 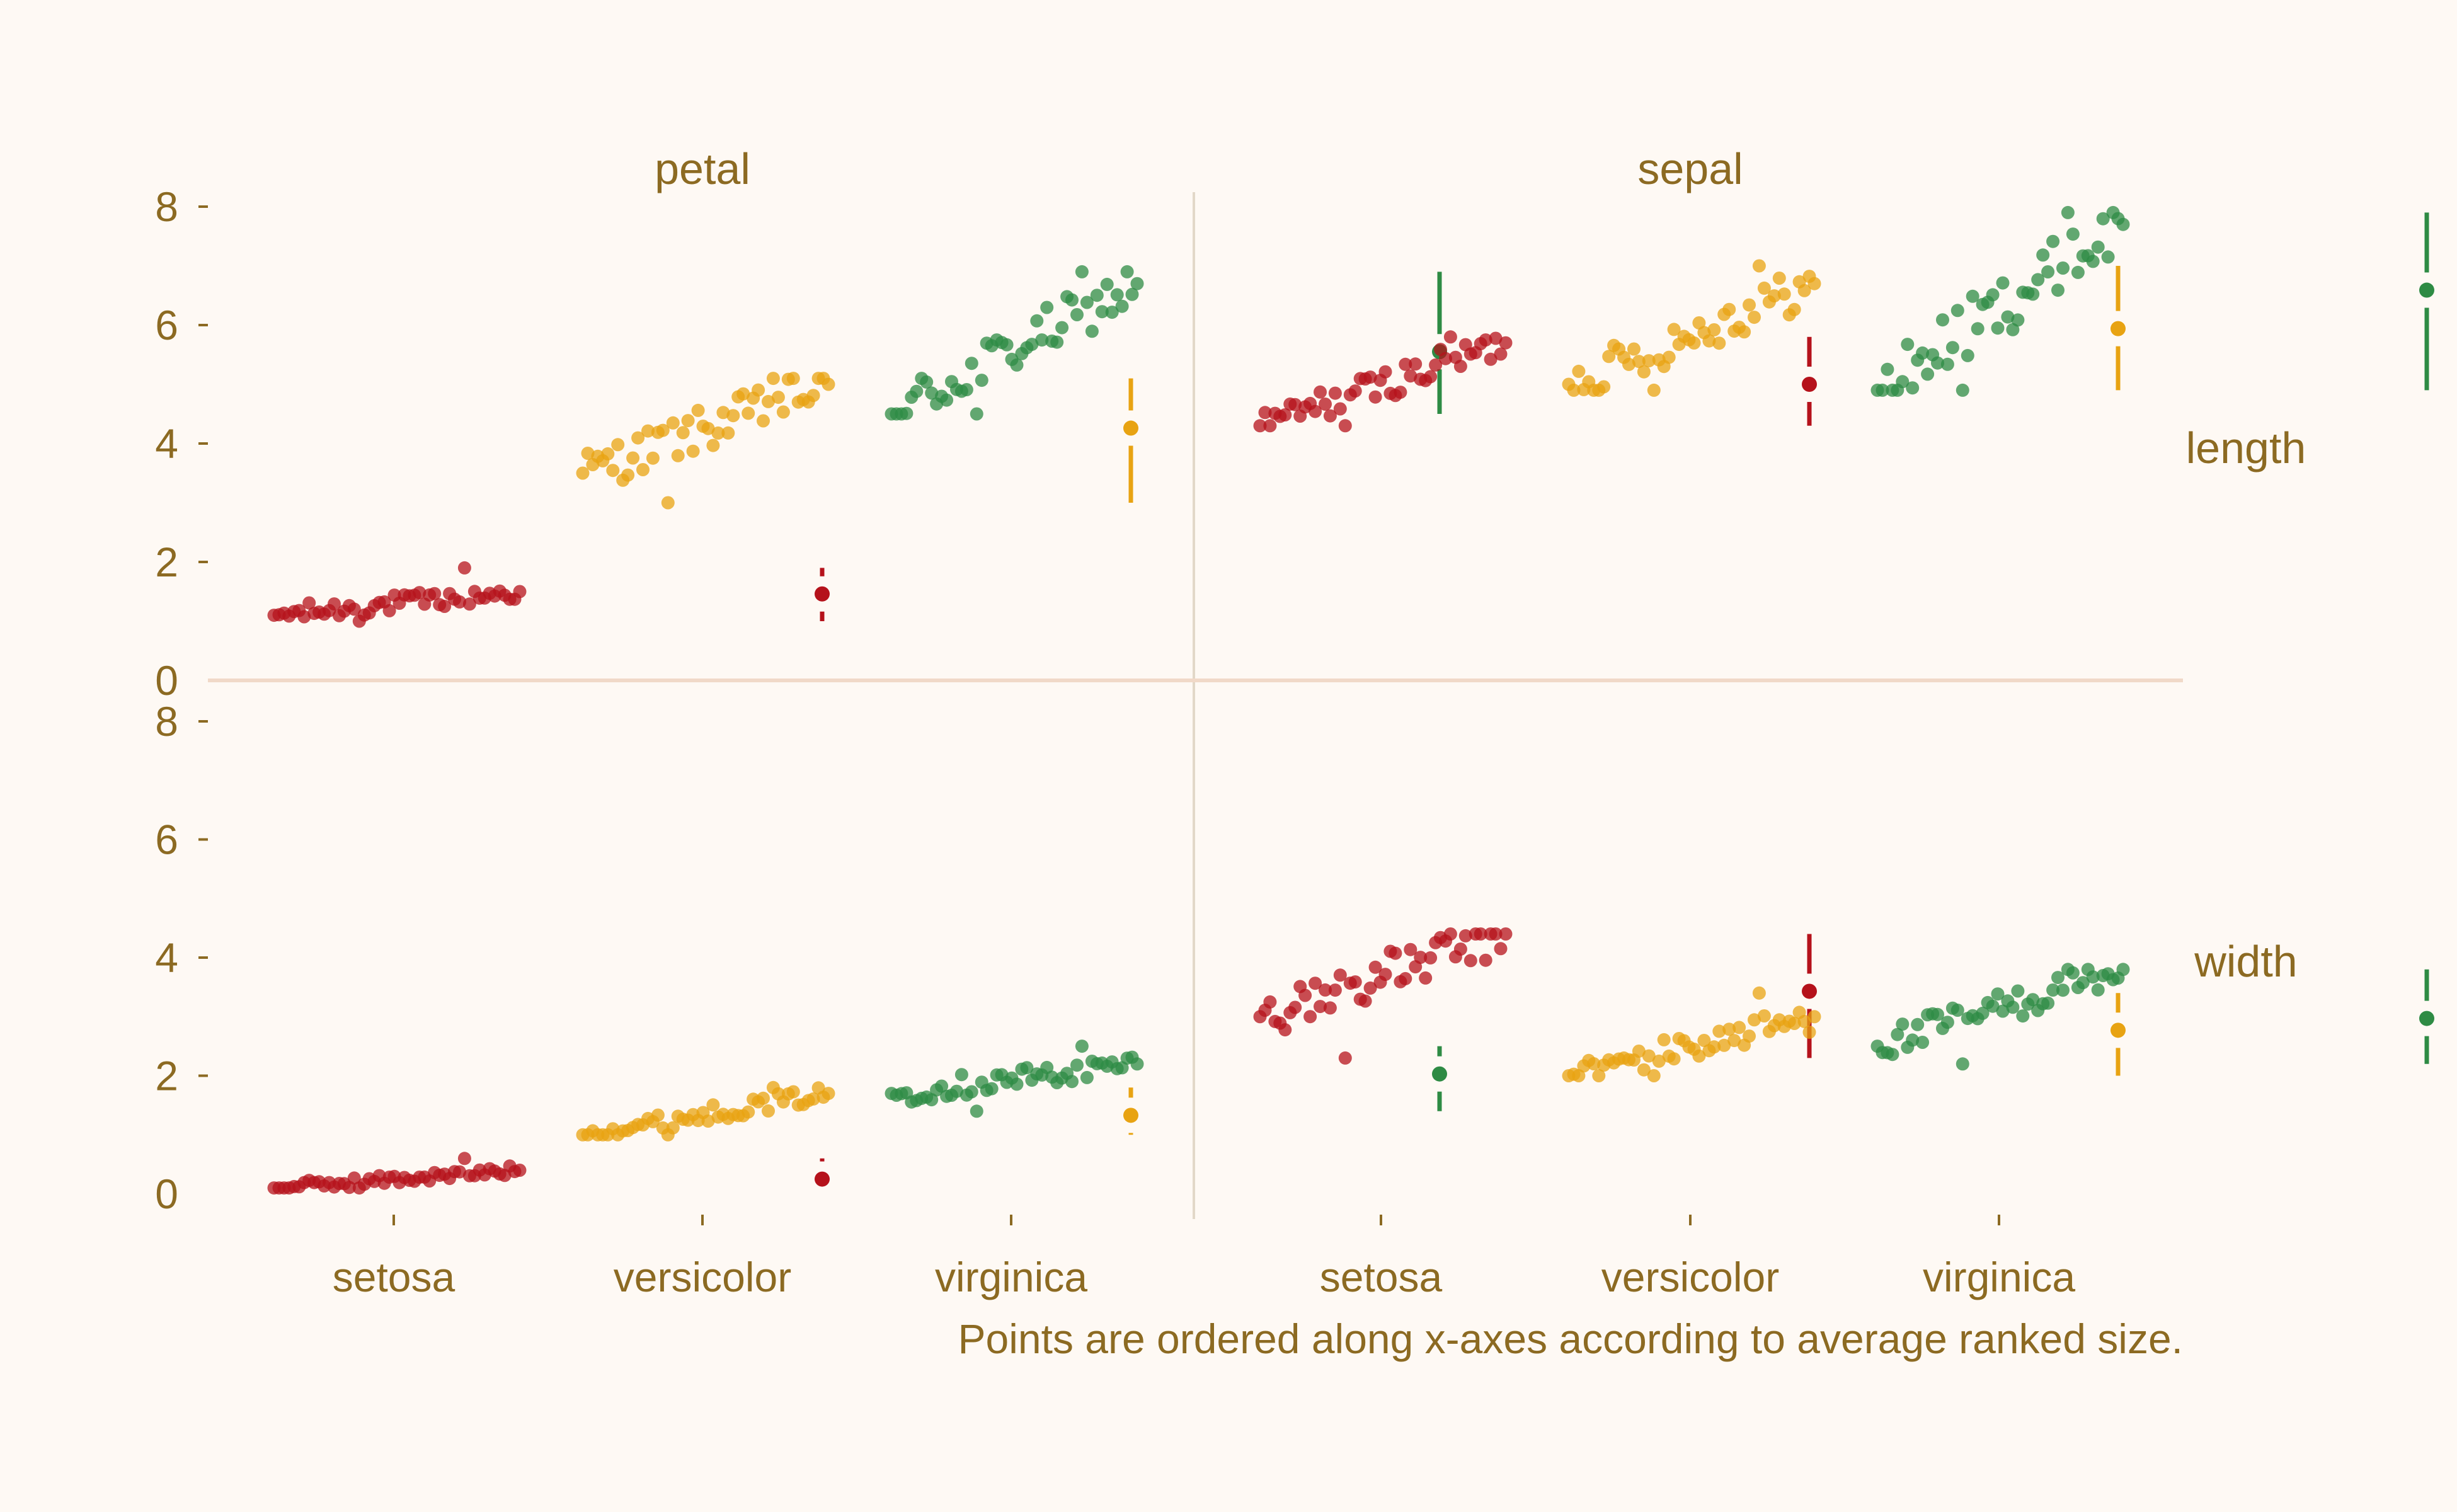 What do you see at coordinates (166, 443) in the screenshot?
I see `y-tick-label: 4` at bounding box center [166, 443].